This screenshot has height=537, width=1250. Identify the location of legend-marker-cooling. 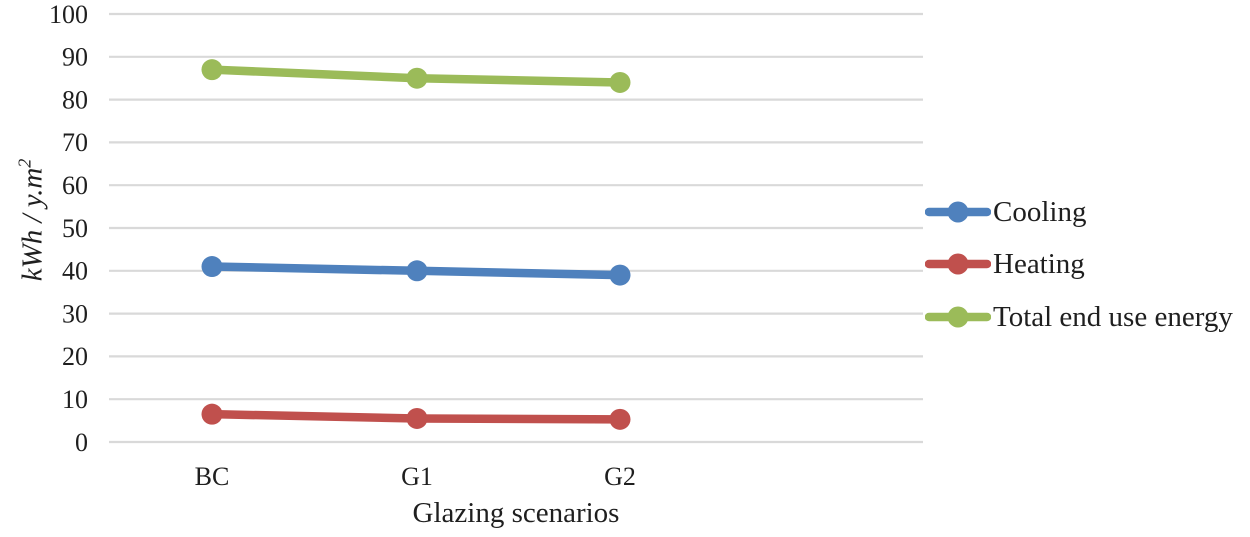
(958, 212).